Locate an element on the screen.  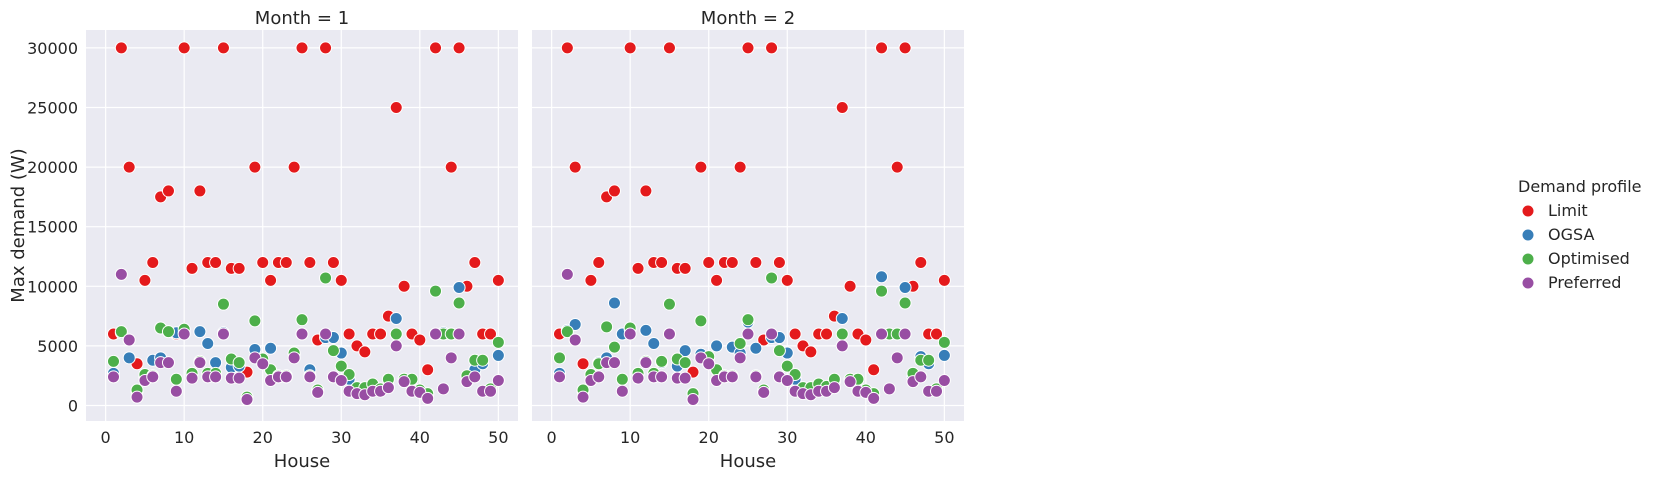
y-tick-label: 5000 is located at coordinates (57, 346).